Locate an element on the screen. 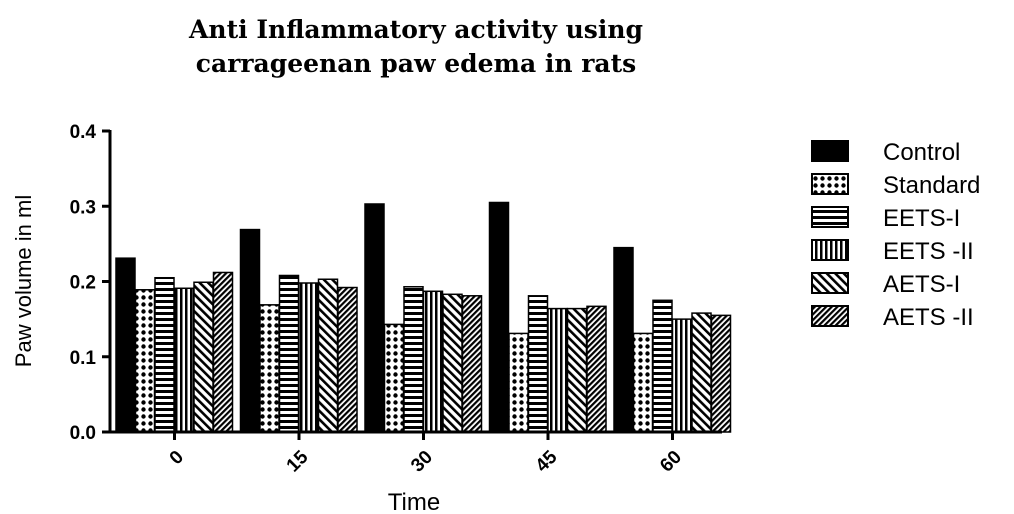 The width and height of the screenshot is (1014, 514). bar-eets-ii-t30 is located at coordinates (433, 361).